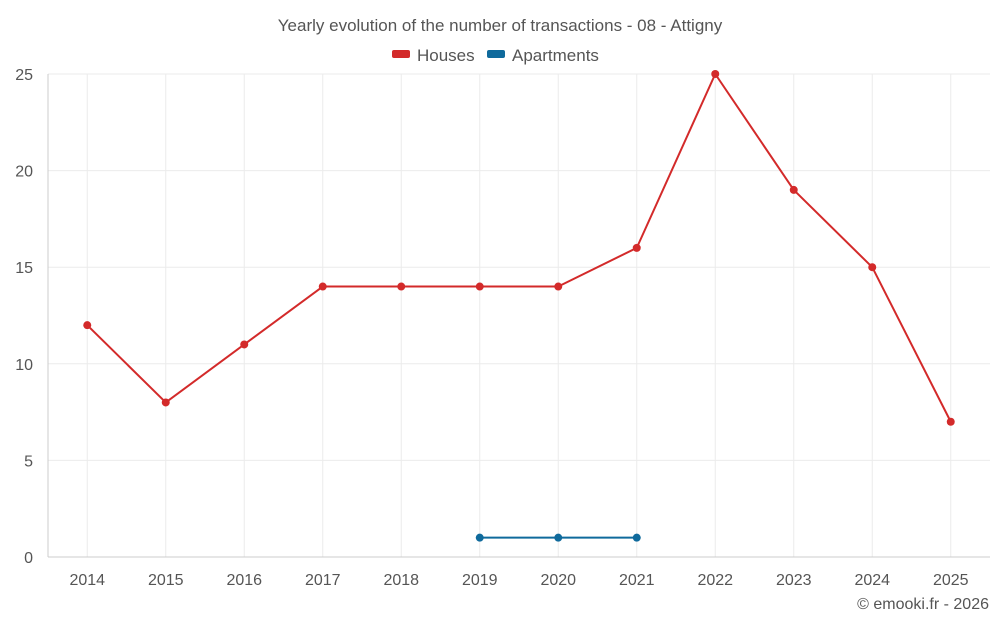 The image size is (1000, 625). I want to click on legend-item-houses: Houses, so click(433, 55).